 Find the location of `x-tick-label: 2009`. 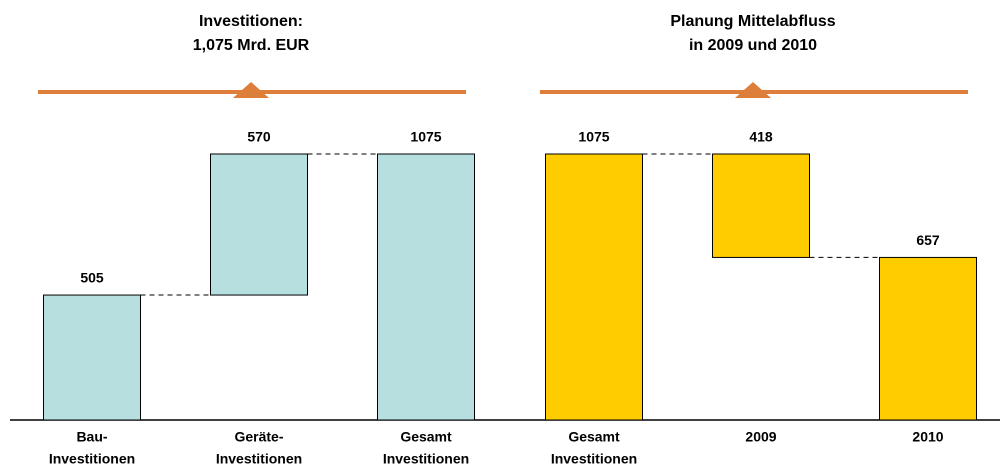

x-tick-label: 2009 is located at coordinates (760, 437).